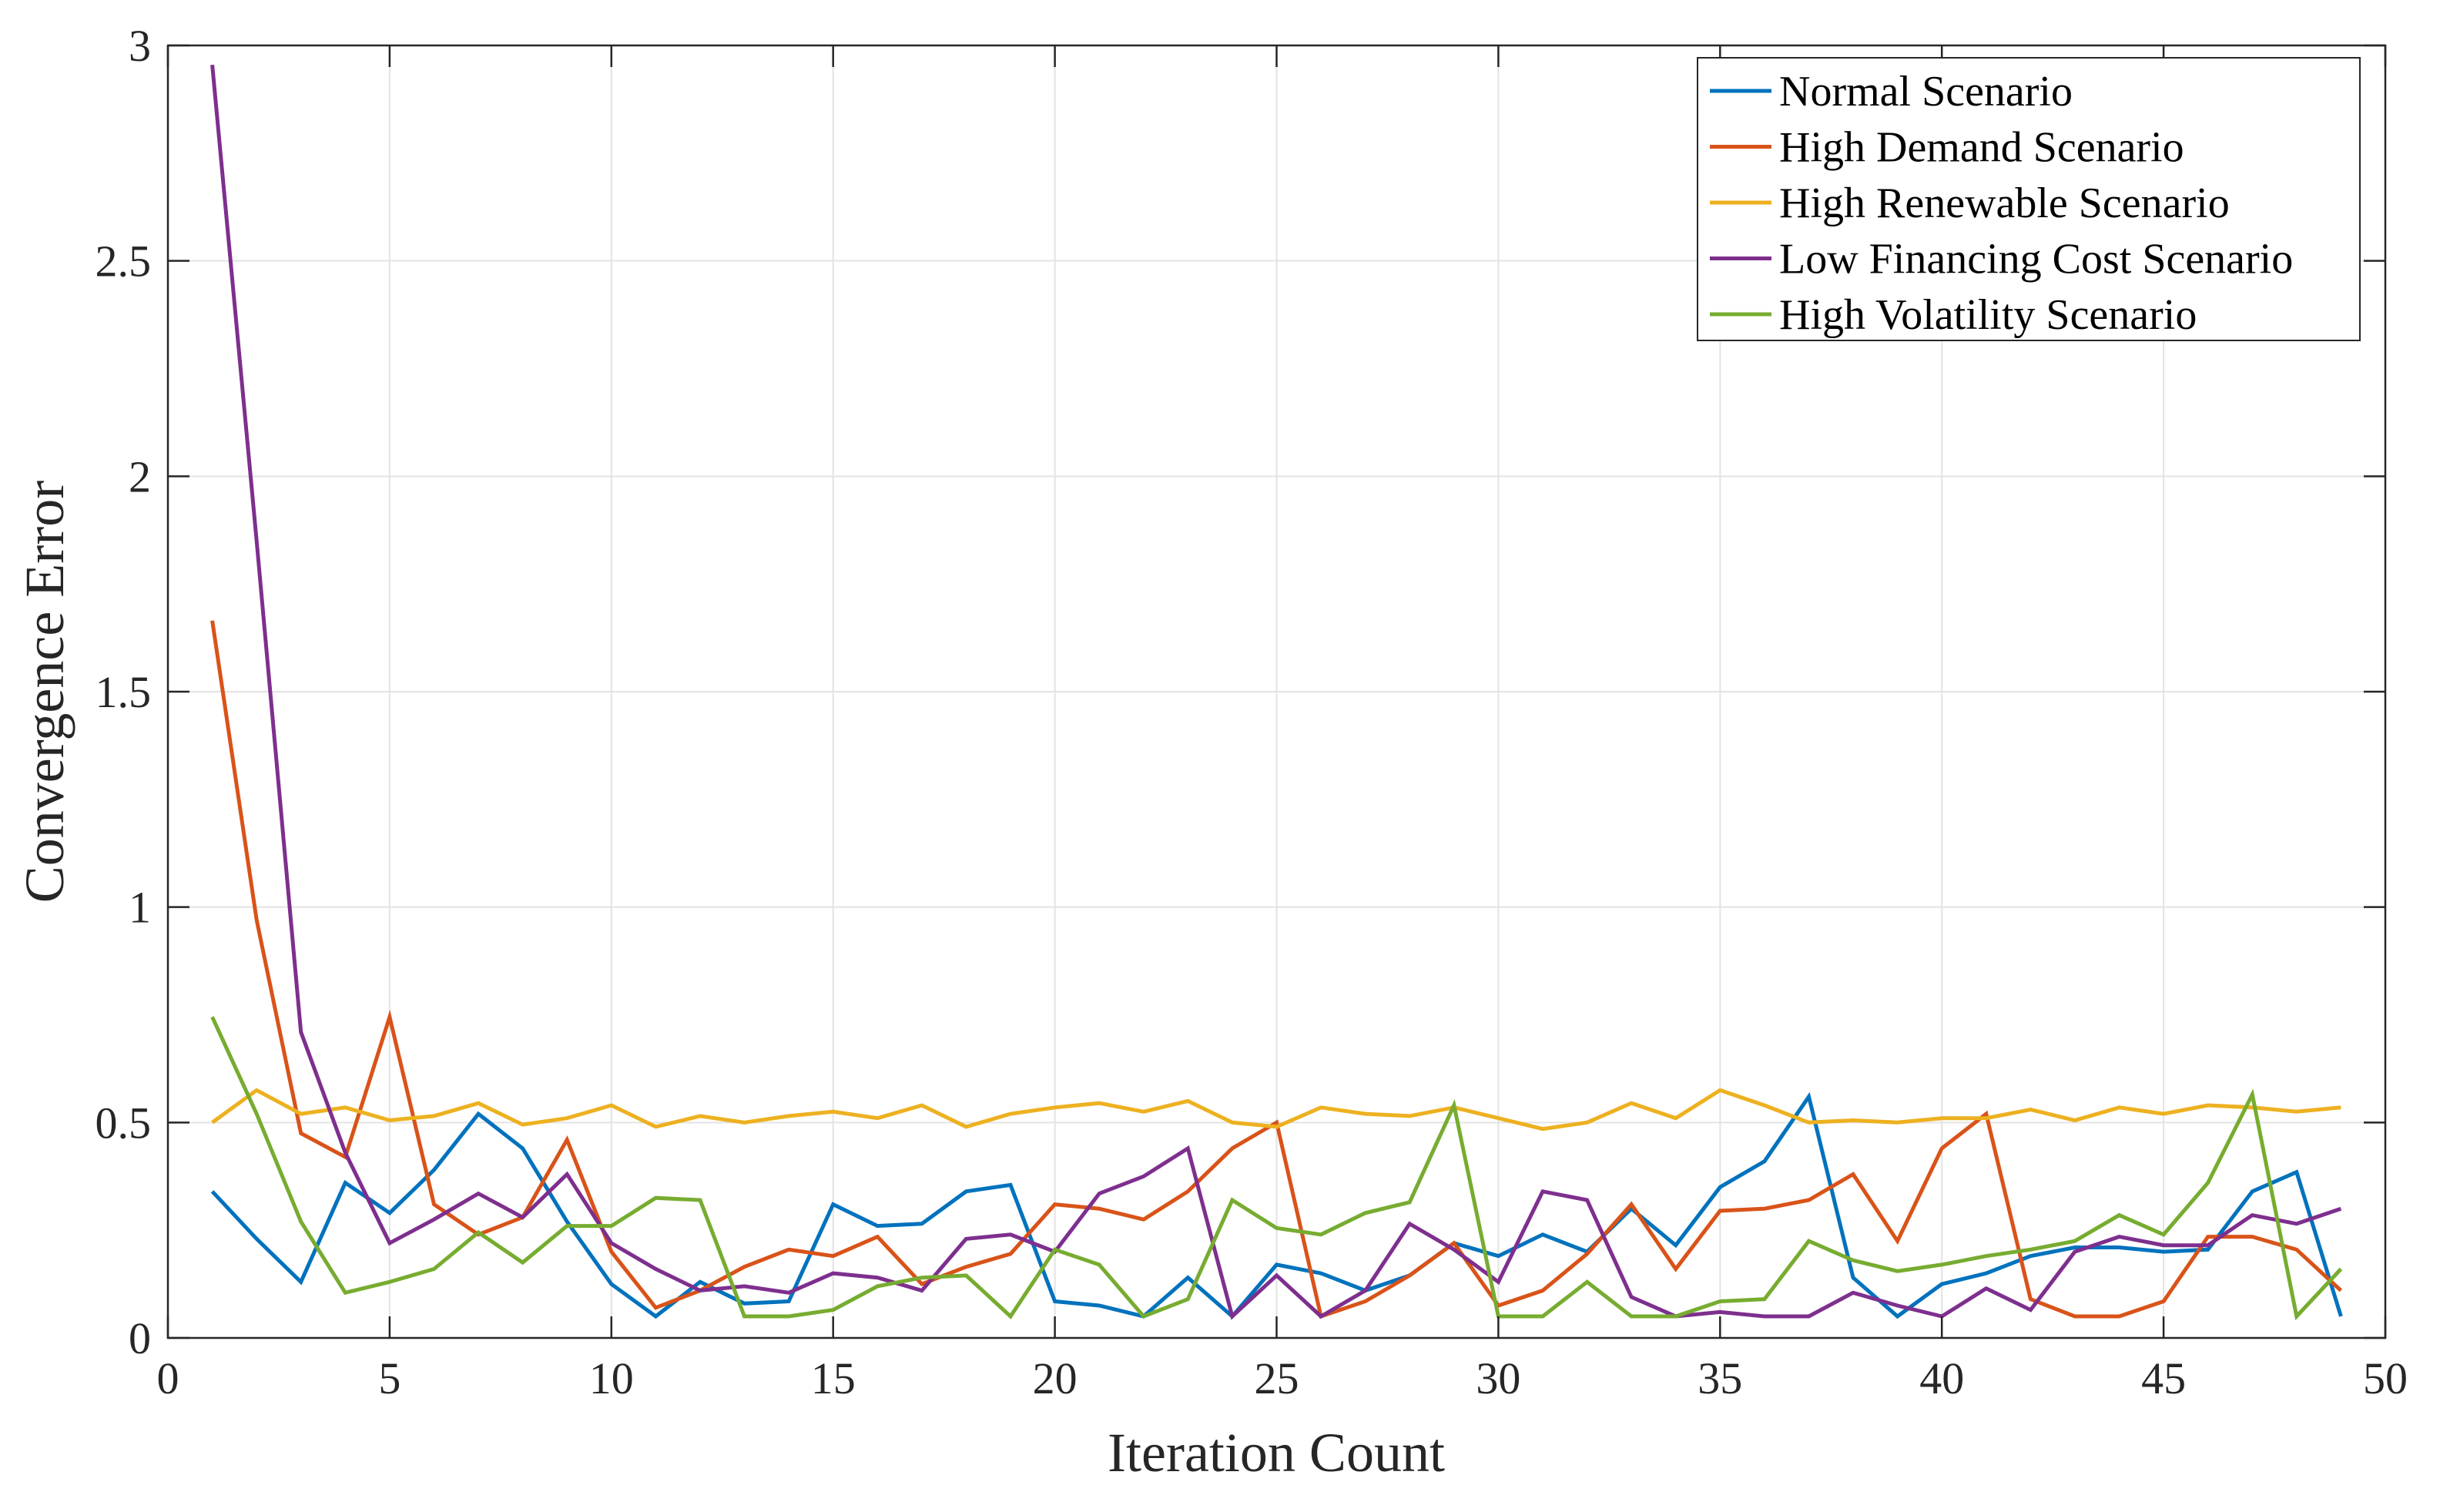 The height and width of the screenshot is (1512, 2440). I want to click on y-tick-label: 1.5, so click(124, 692).